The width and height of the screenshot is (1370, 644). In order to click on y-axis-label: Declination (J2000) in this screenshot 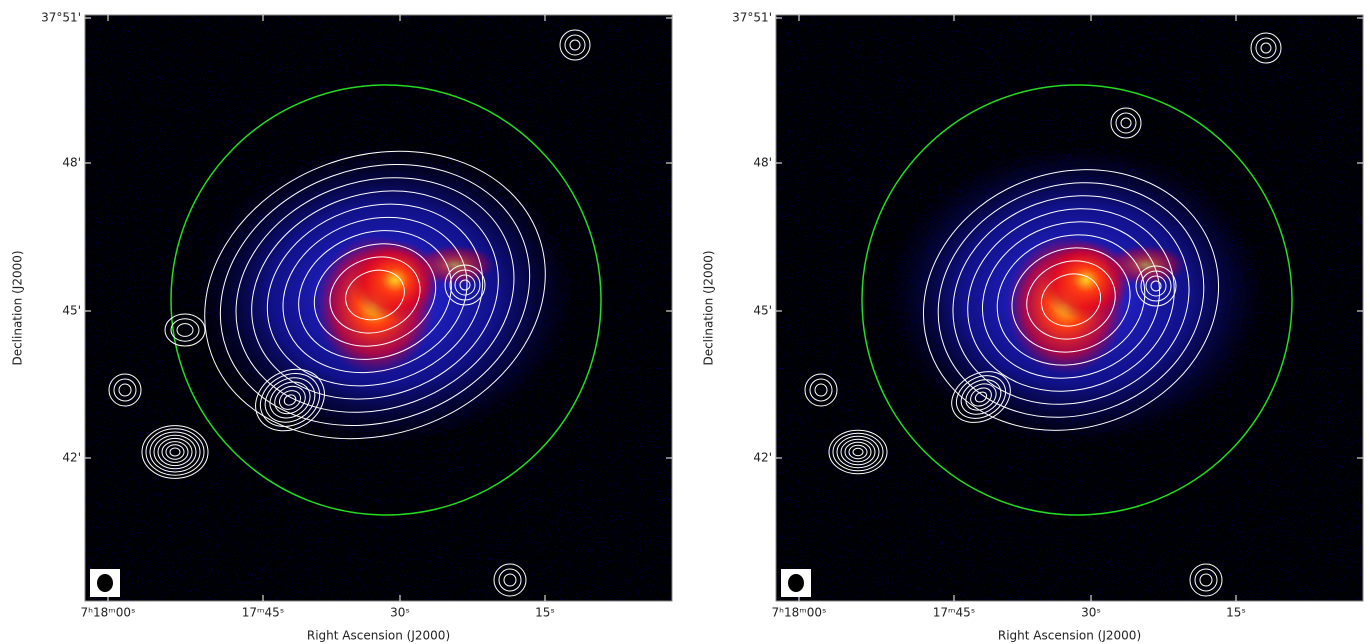, I will do `click(18, 307)`.